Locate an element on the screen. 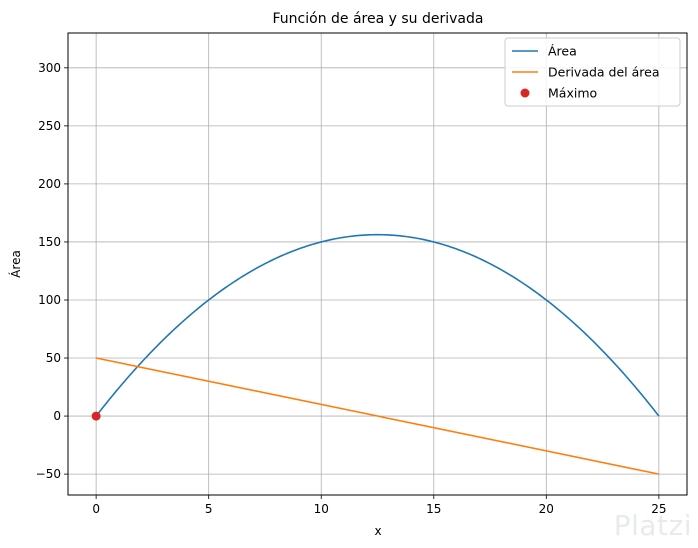  y-tick-label: 250 is located at coordinates (49, 126).